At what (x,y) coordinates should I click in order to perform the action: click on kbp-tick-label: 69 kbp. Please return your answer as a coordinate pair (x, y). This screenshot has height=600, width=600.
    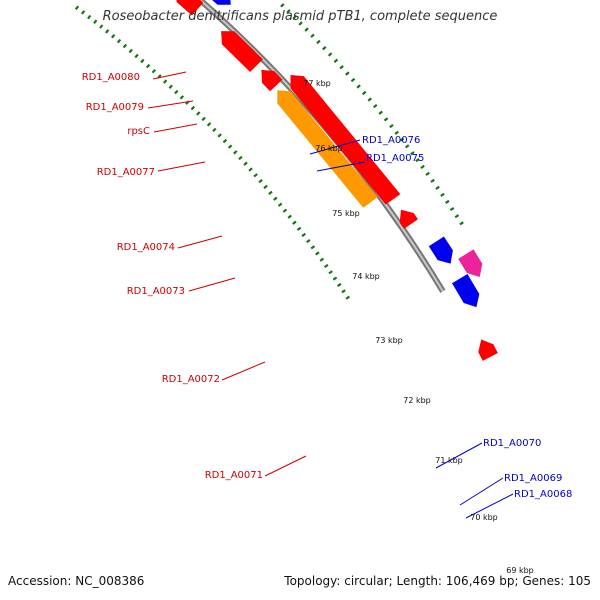
    Looking at the image, I should click on (520, 570).